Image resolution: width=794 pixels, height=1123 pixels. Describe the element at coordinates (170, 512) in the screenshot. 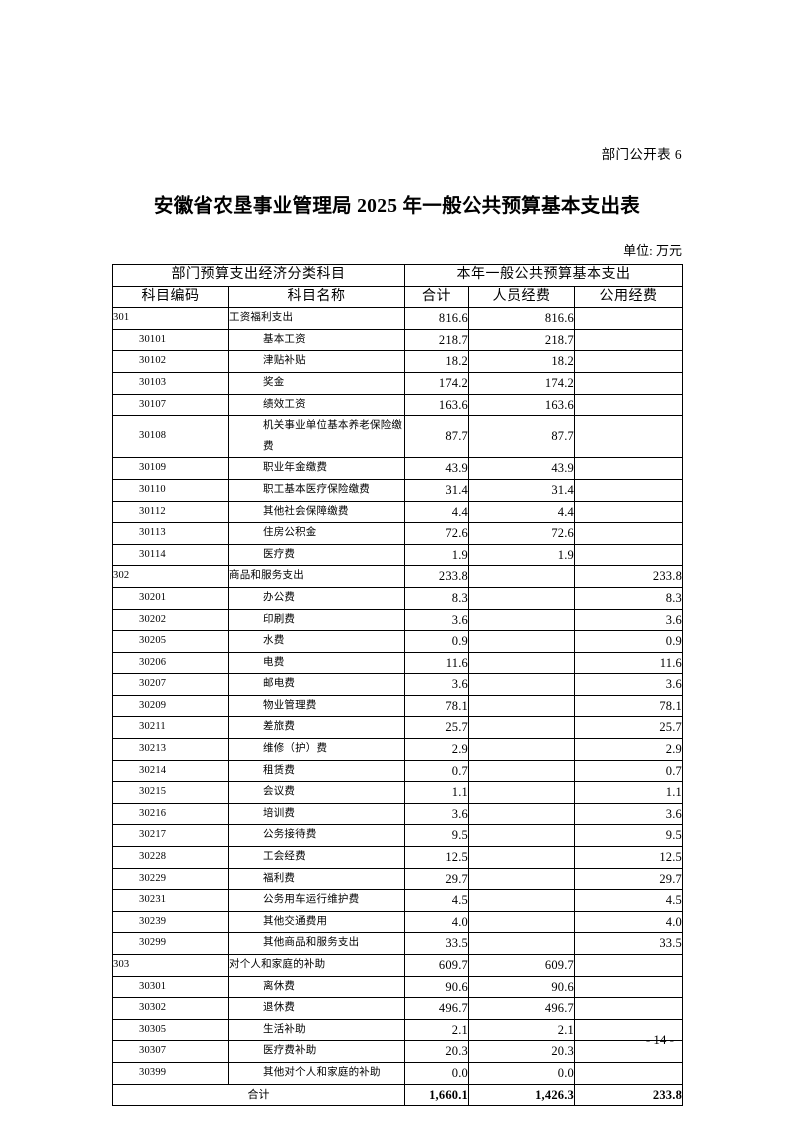

I see `cell-subject-code: 30112` at that location.